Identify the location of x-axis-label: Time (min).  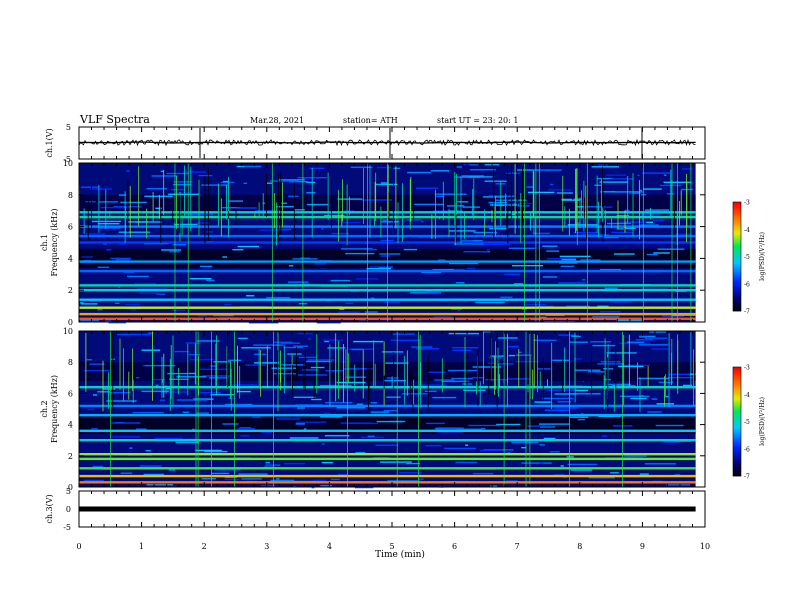
(400, 554).